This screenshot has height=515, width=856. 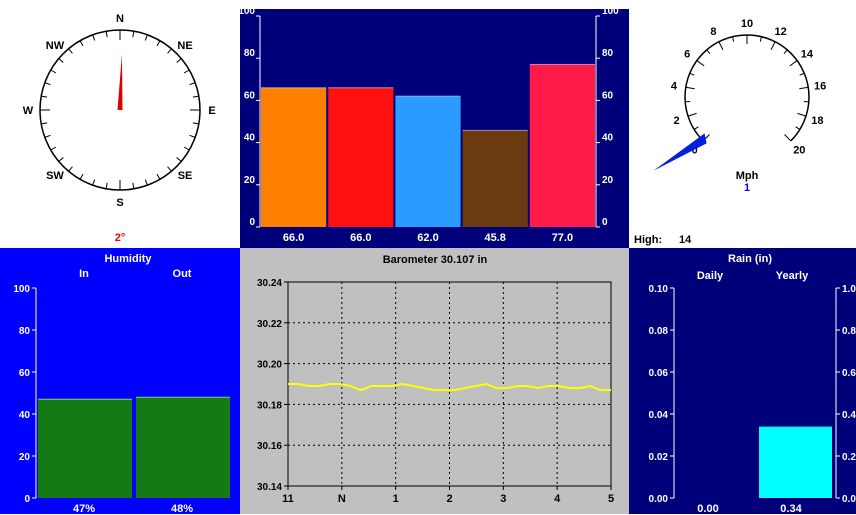 I want to click on wind-unit-label: Mph, so click(x=747, y=176).